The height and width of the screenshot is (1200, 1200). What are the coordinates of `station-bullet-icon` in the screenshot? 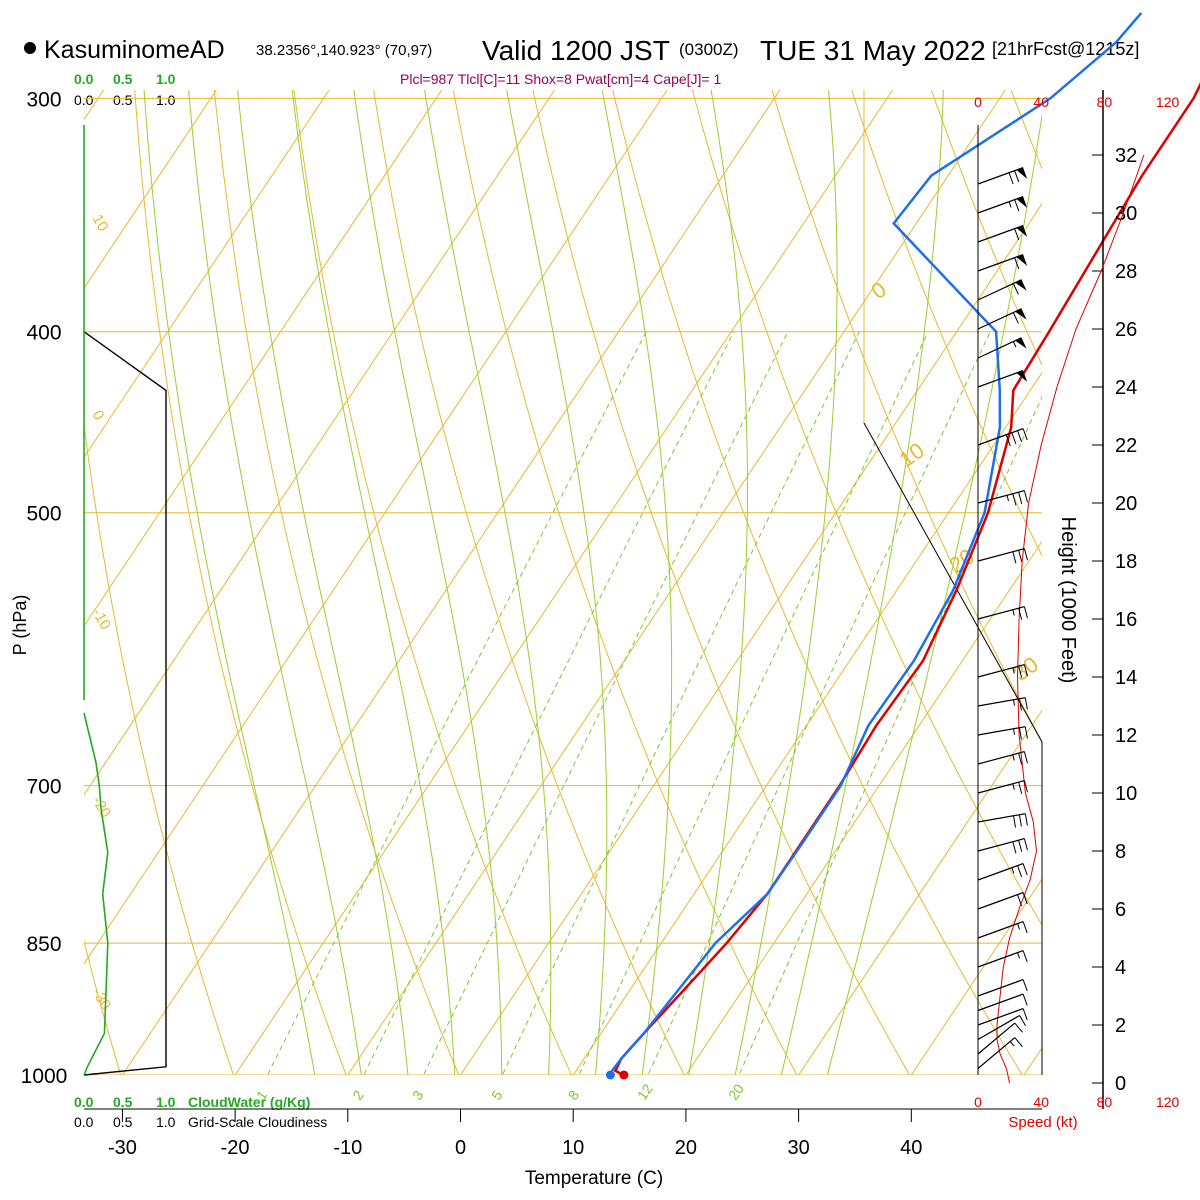 It's located at (30, 48).